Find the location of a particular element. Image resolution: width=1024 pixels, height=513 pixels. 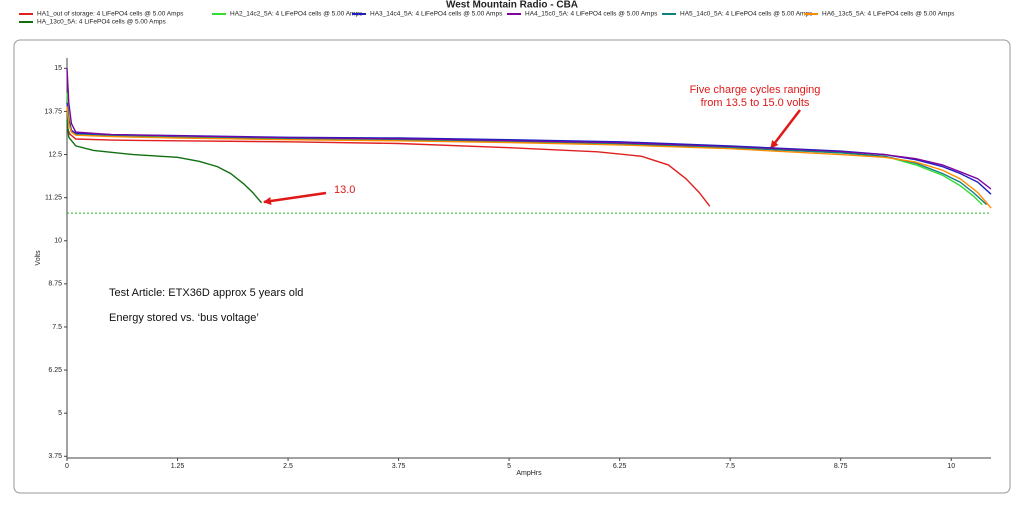

y-tick-label: 5 is located at coordinates (60, 413).